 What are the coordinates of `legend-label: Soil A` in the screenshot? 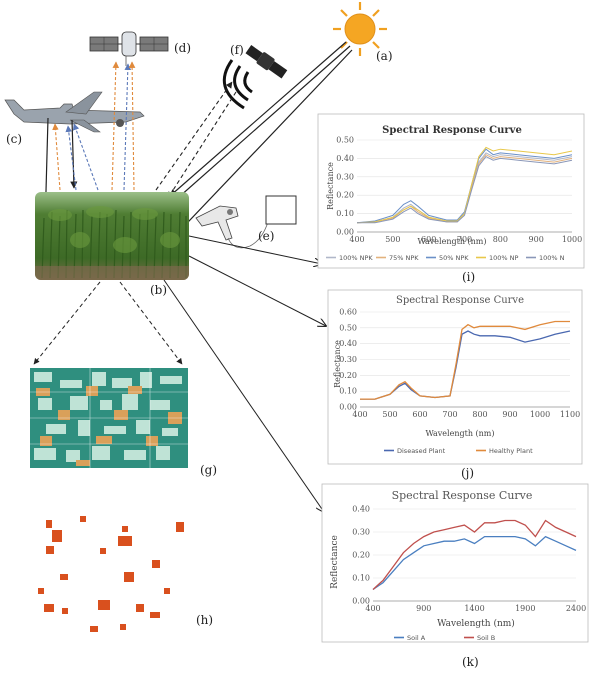 It's located at (416, 638).